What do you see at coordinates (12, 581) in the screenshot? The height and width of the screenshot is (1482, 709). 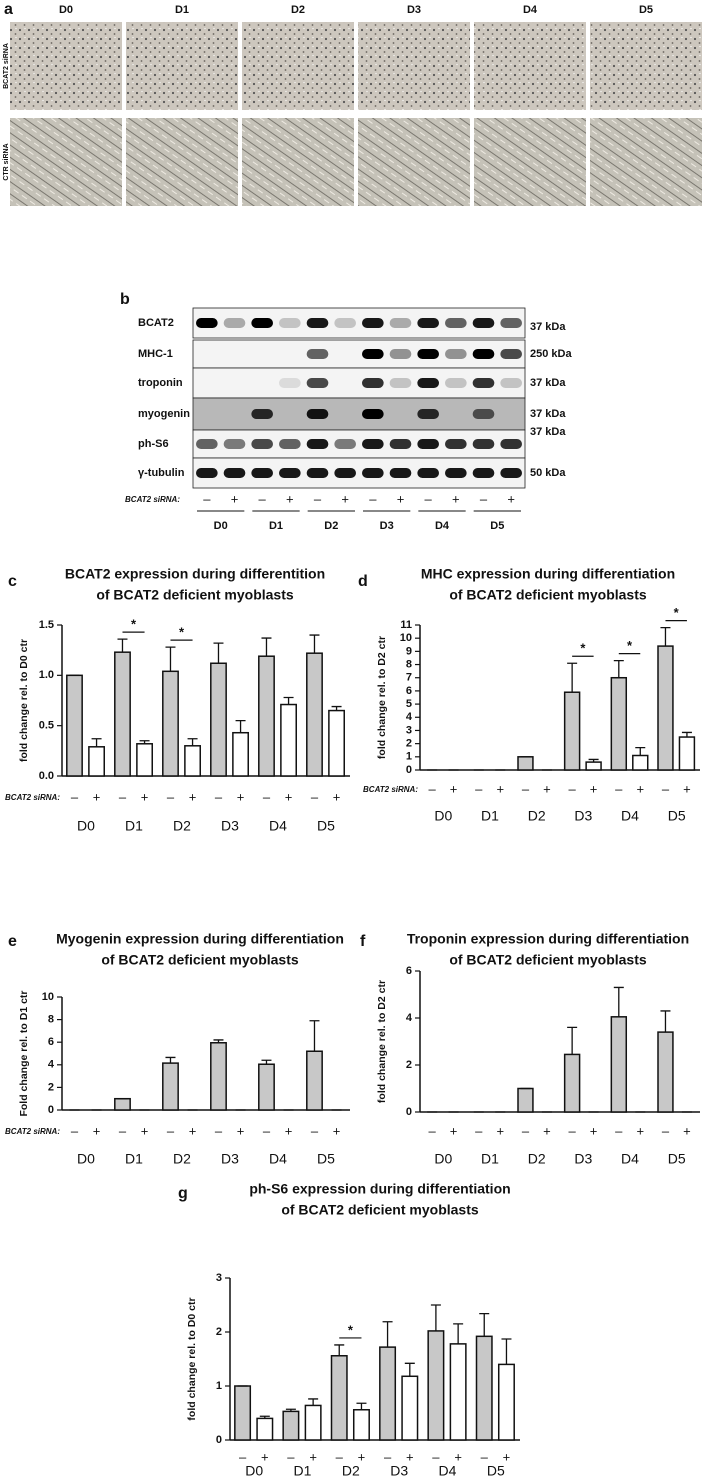 I see `panel-label: c` at bounding box center [12, 581].